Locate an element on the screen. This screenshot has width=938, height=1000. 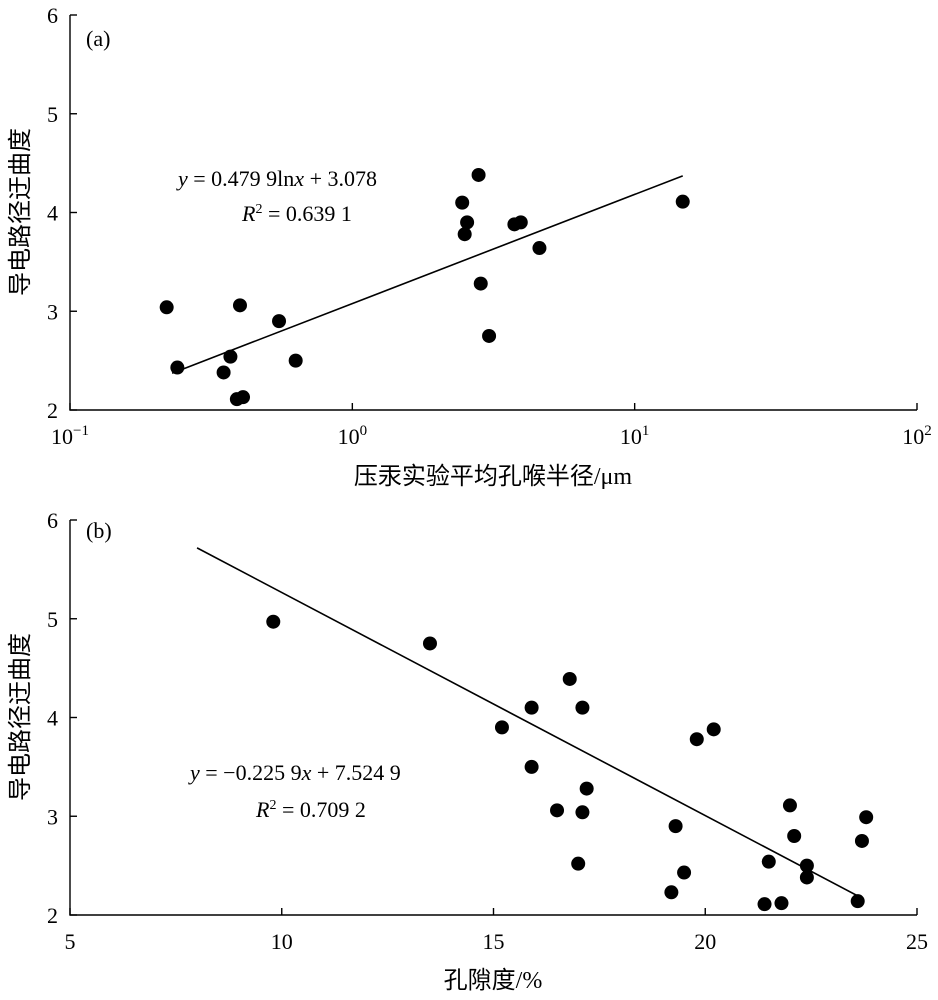
panel-a-r-squared: R2 = 0.639 1 is located at coordinates (296, 213).